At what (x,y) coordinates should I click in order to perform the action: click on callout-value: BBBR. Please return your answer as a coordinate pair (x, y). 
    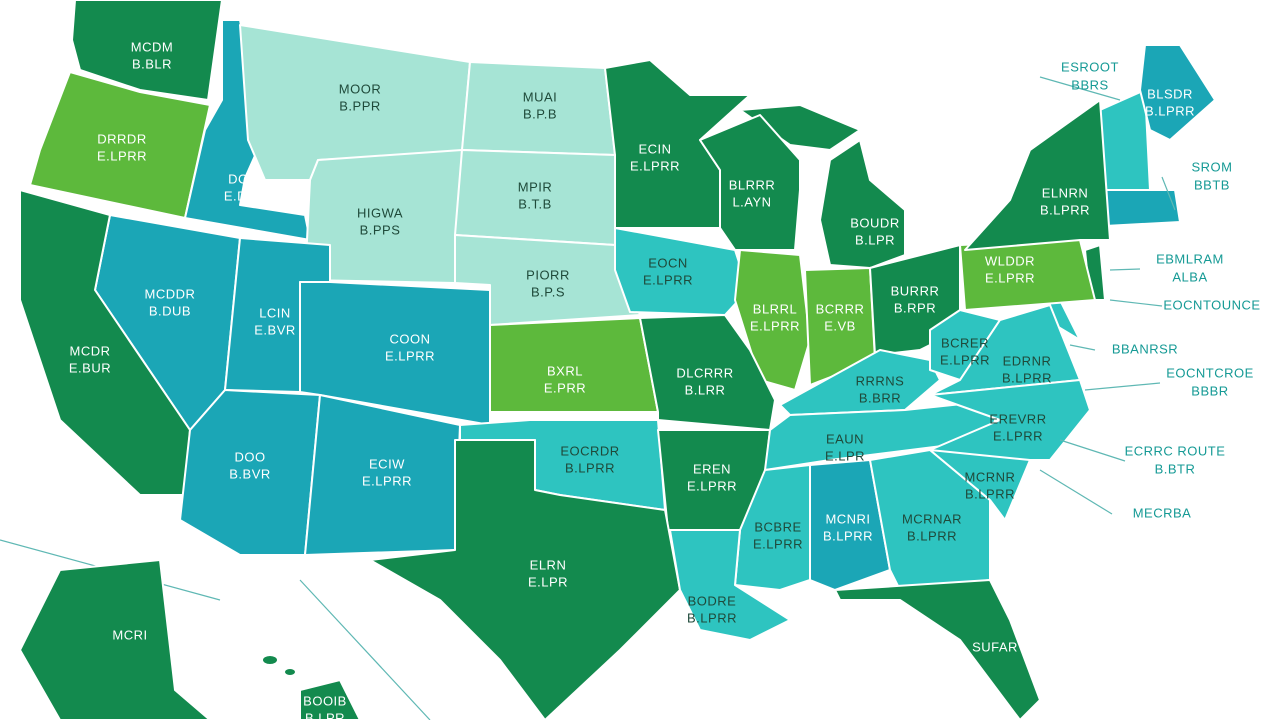
    Looking at the image, I should click on (1209, 390).